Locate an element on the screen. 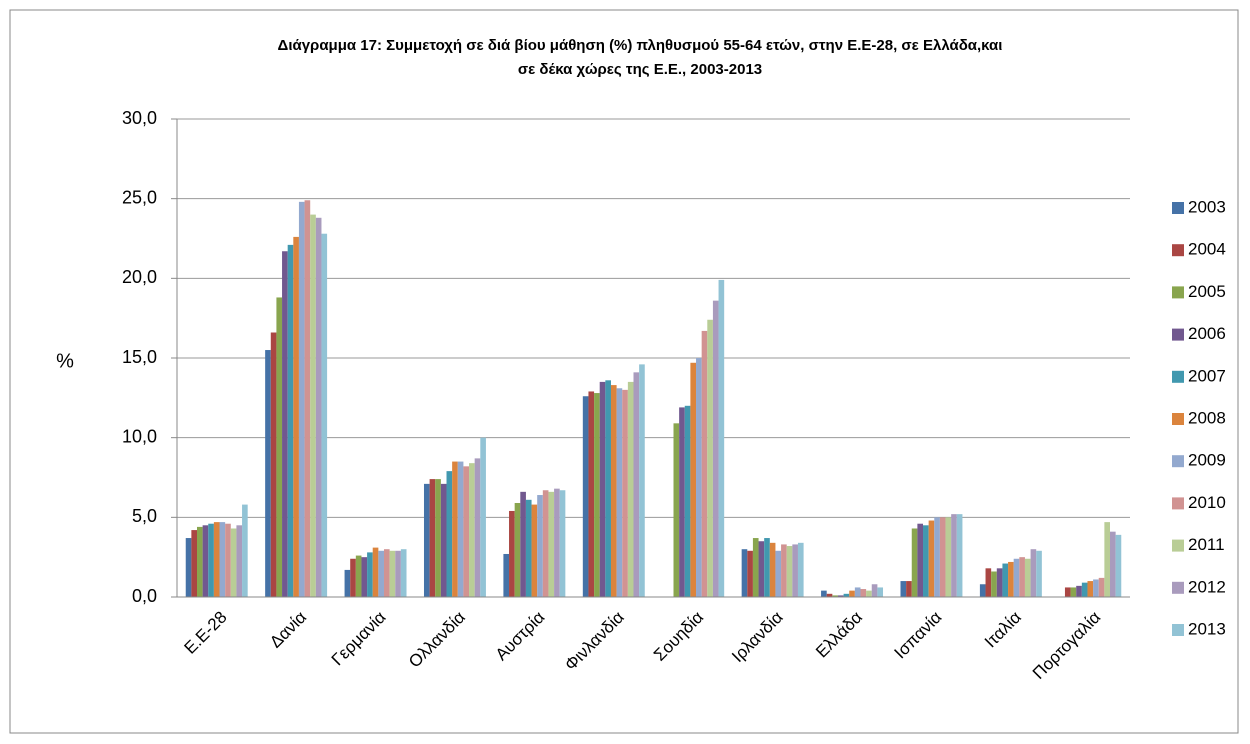  legend-label: 2004 is located at coordinates (1207, 249).